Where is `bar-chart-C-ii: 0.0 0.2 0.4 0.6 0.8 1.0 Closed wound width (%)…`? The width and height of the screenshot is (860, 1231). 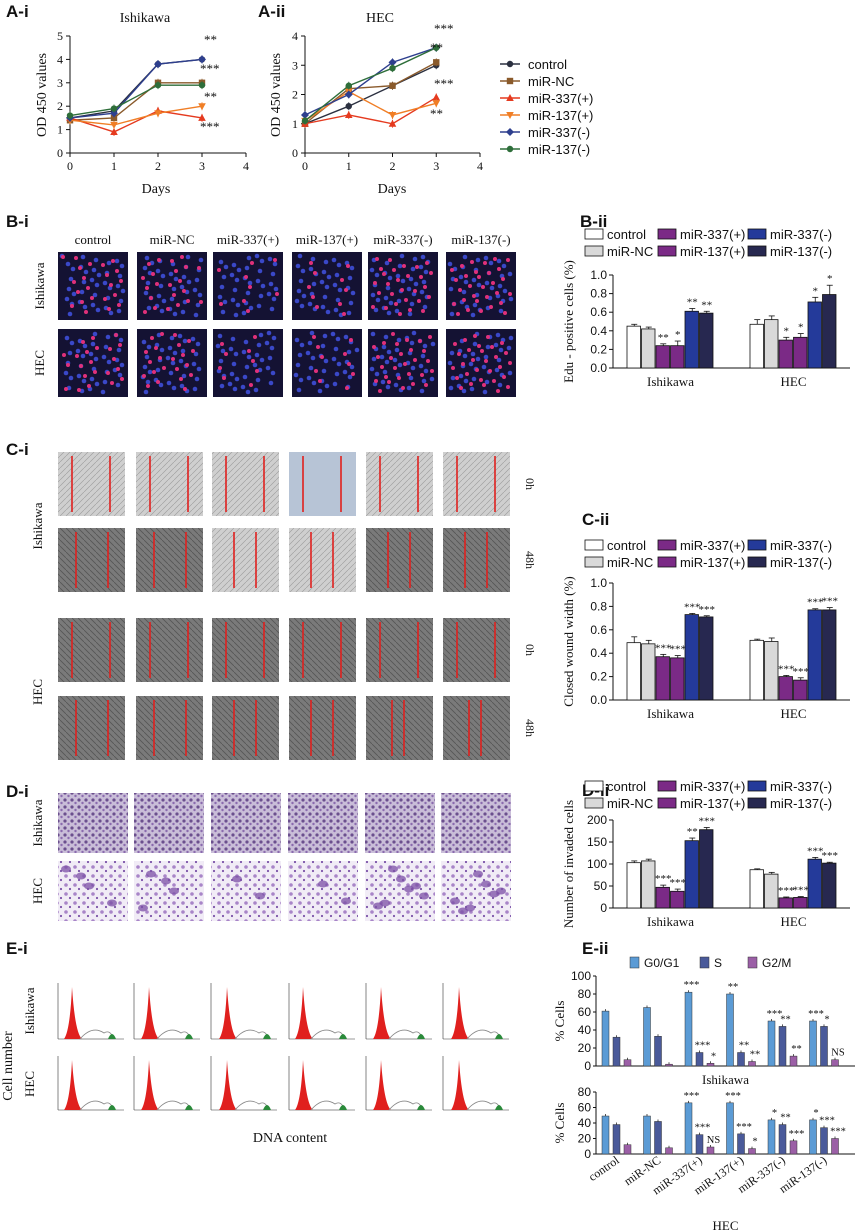 bar-chart-C-ii: 0.0 0.2 0.4 0.6 0.8 1.0 Closed wound width (%)… is located at coordinates (705, 629).